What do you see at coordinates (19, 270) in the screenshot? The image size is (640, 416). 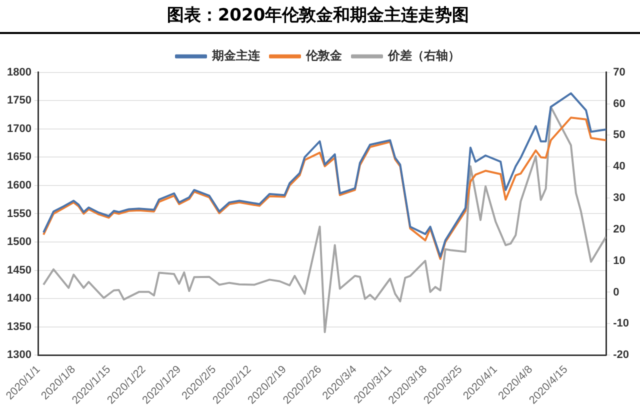 I see `y-tick-label: 1450` at bounding box center [19, 270].